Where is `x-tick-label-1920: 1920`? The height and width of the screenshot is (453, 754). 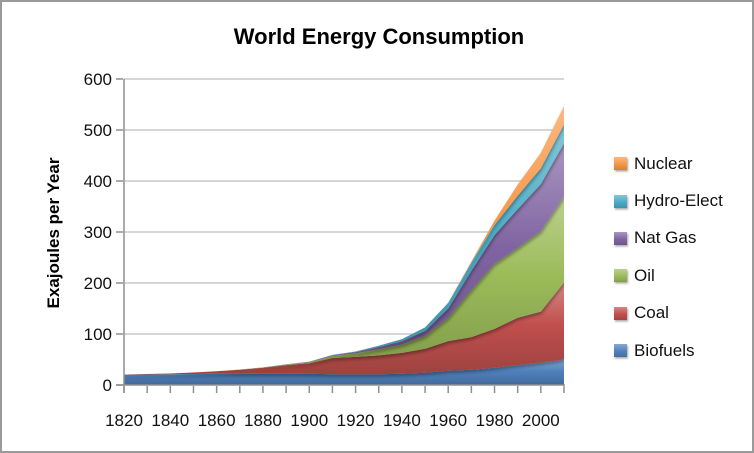
x-tick-label-1920: 1920 is located at coordinates (356, 420).